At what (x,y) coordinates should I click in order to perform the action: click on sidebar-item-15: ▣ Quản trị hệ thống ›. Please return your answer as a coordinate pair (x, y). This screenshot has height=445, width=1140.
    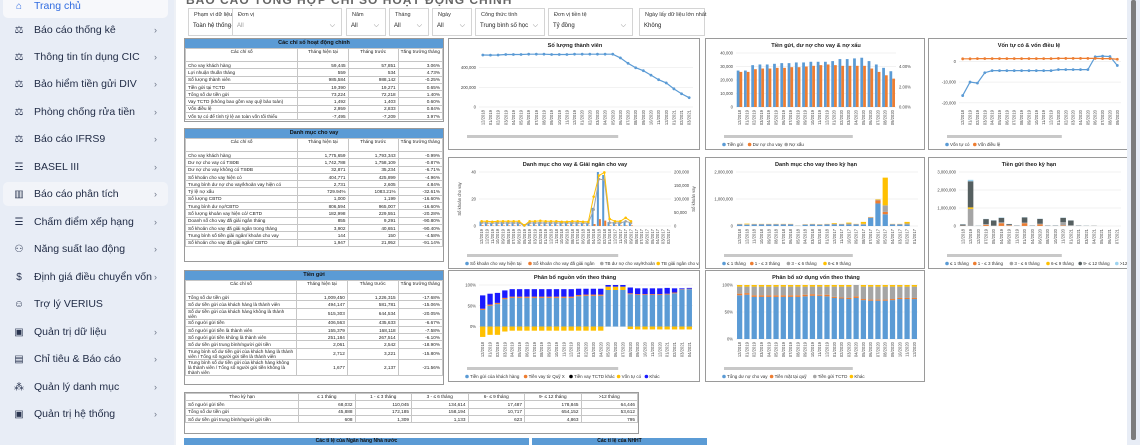
    Looking at the image, I should click on (85, 414).